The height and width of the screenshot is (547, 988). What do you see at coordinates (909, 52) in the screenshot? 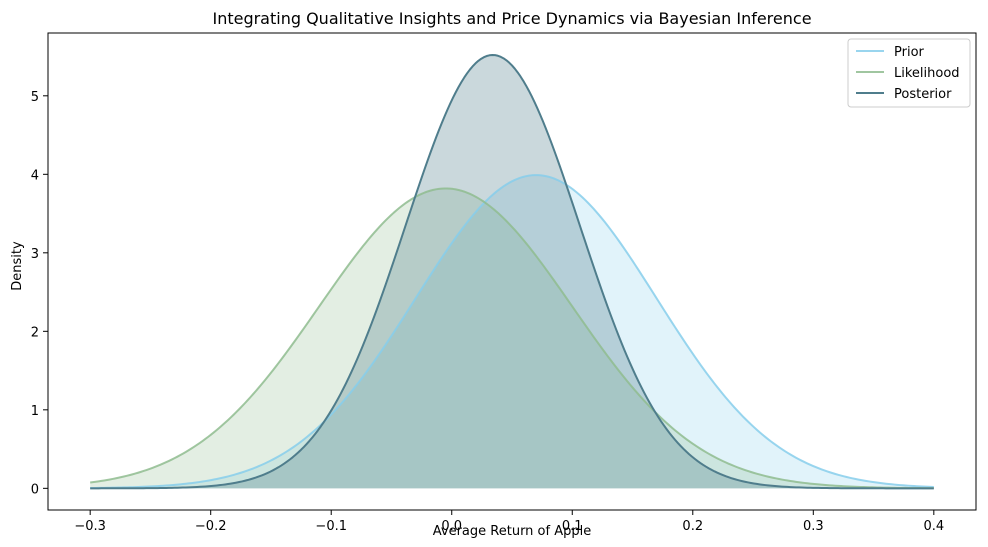
I see `legend-label-prior: Prior` at bounding box center [909, 52].